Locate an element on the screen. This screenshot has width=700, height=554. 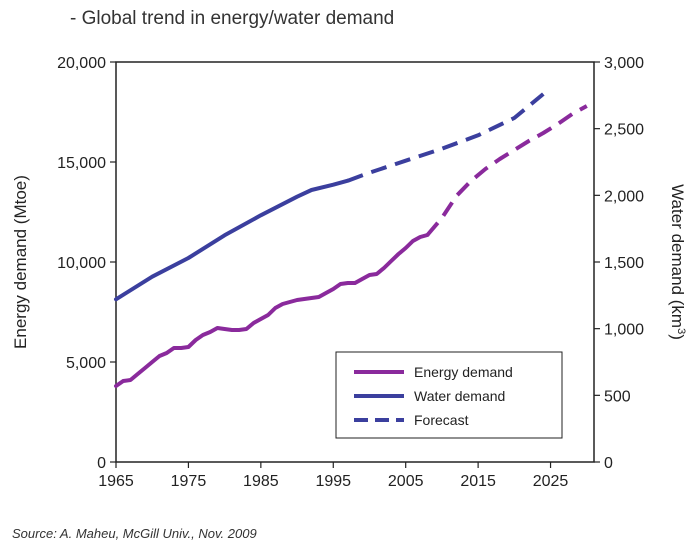
right-tick-label: 2,500 is located at coordinates (624, 130).